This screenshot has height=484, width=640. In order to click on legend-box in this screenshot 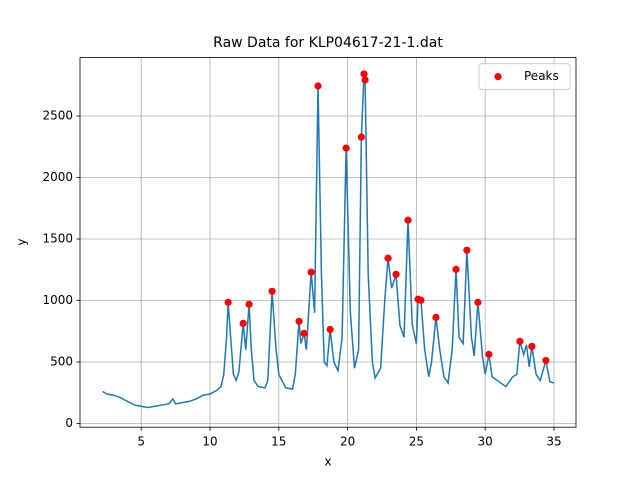, I will do `click(524, 77)`.